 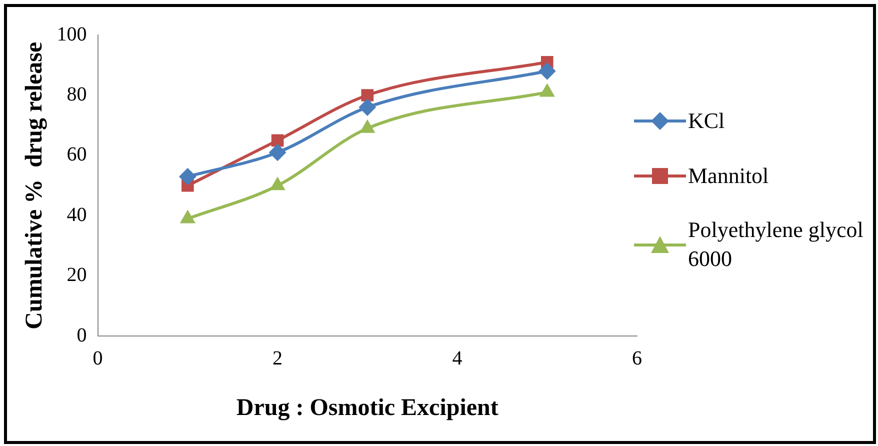 What do you see at coordinates (76, 275) in the screenshot?
I see `y-tick-label: 20` at bounding box center [76, 275].